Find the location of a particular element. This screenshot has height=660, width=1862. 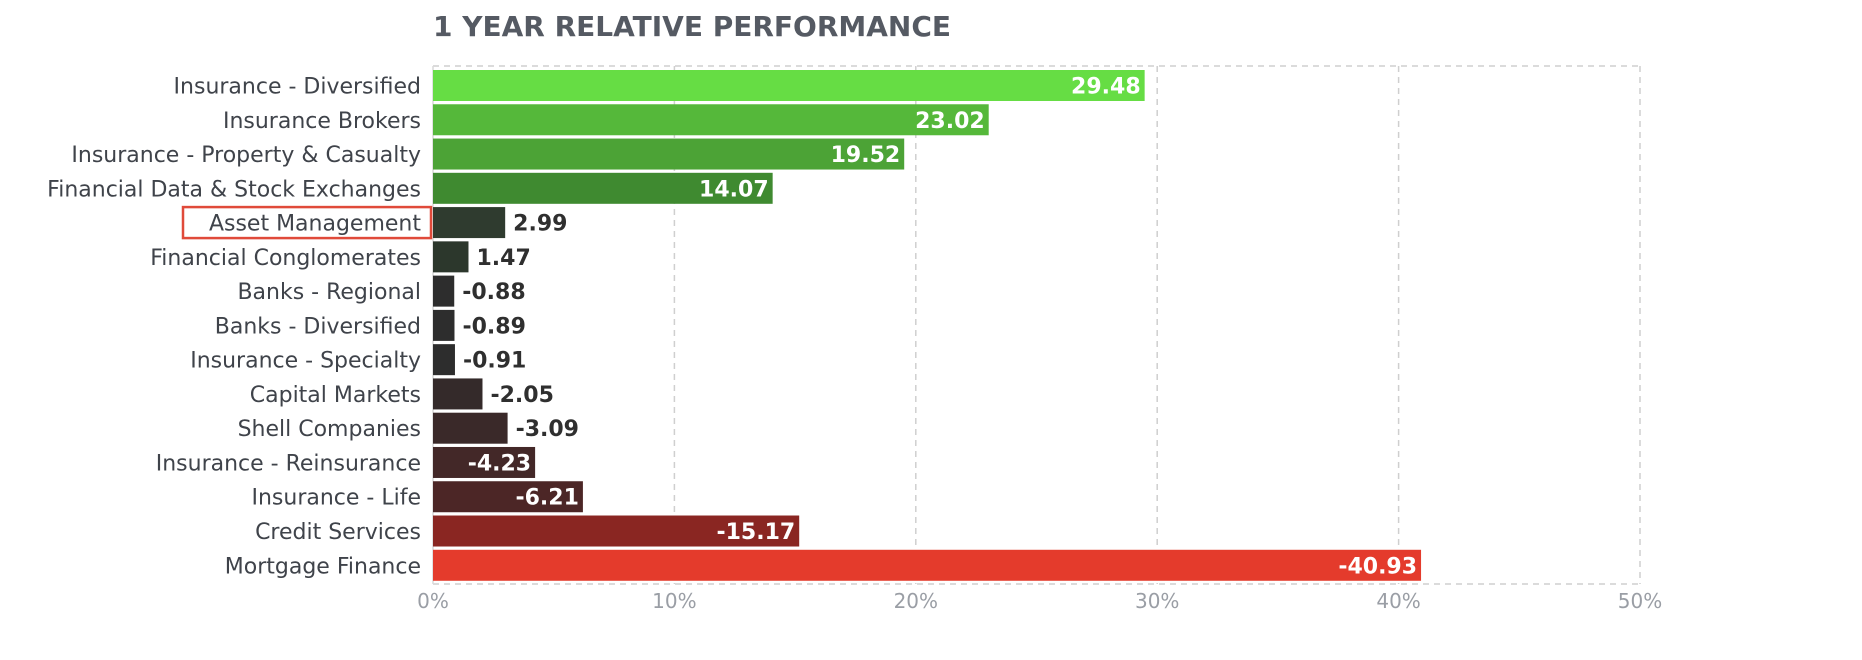

category-label: Asset Management is located at coordinates (315, 224).